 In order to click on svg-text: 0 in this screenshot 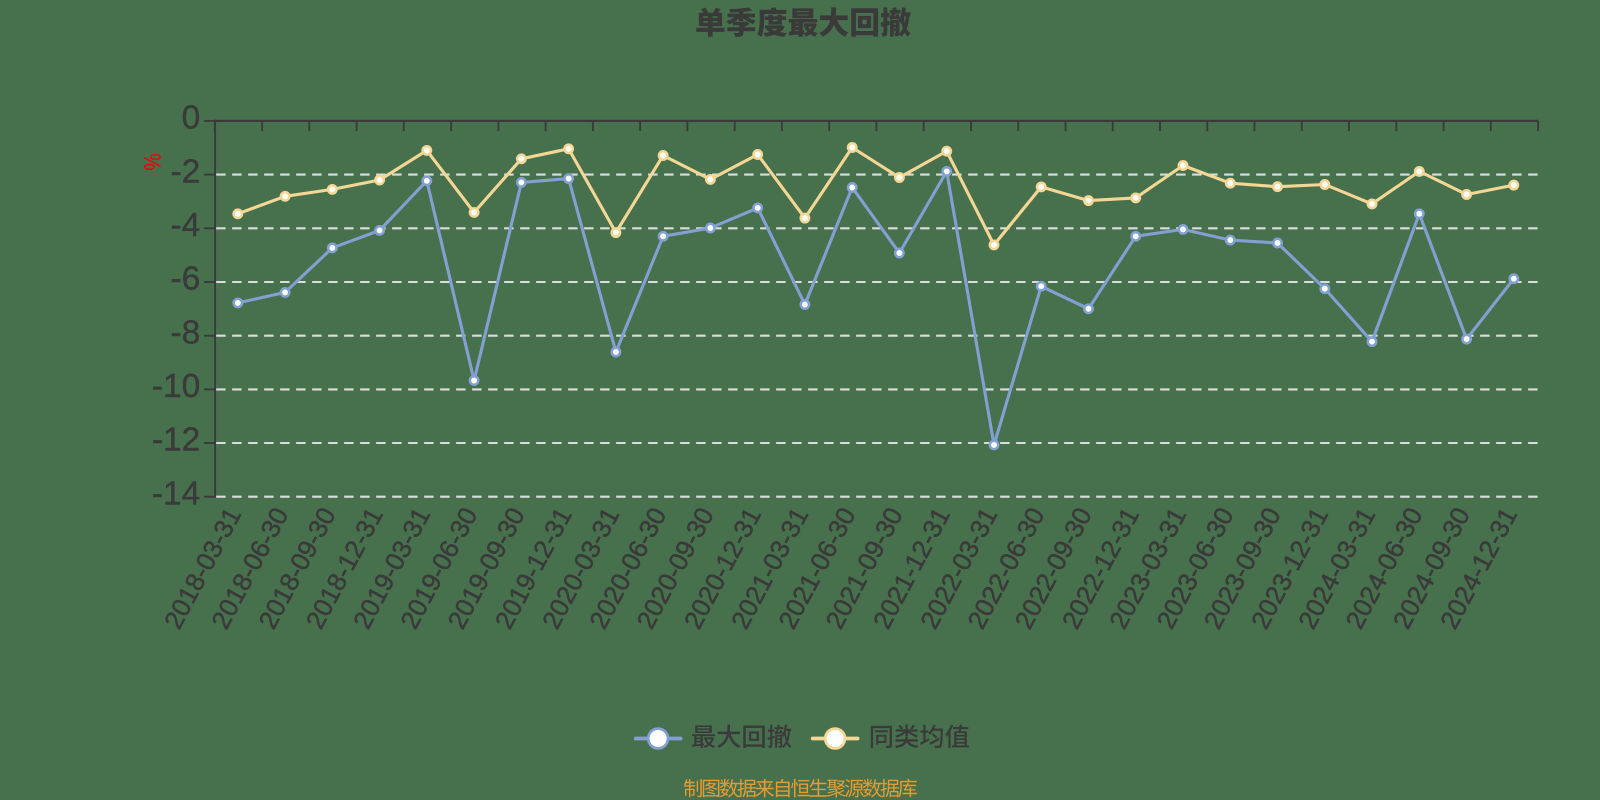, I will do `click(191, 118)`.